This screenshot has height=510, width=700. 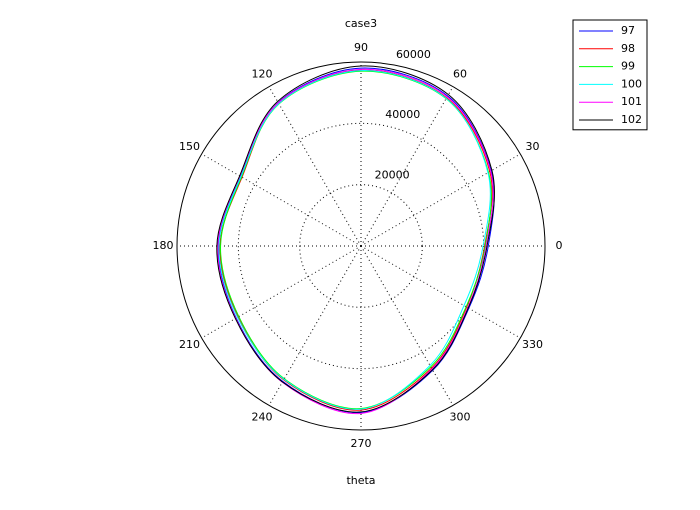 I want to click on theta-tick-label: 210, so click(x=189, y=344).